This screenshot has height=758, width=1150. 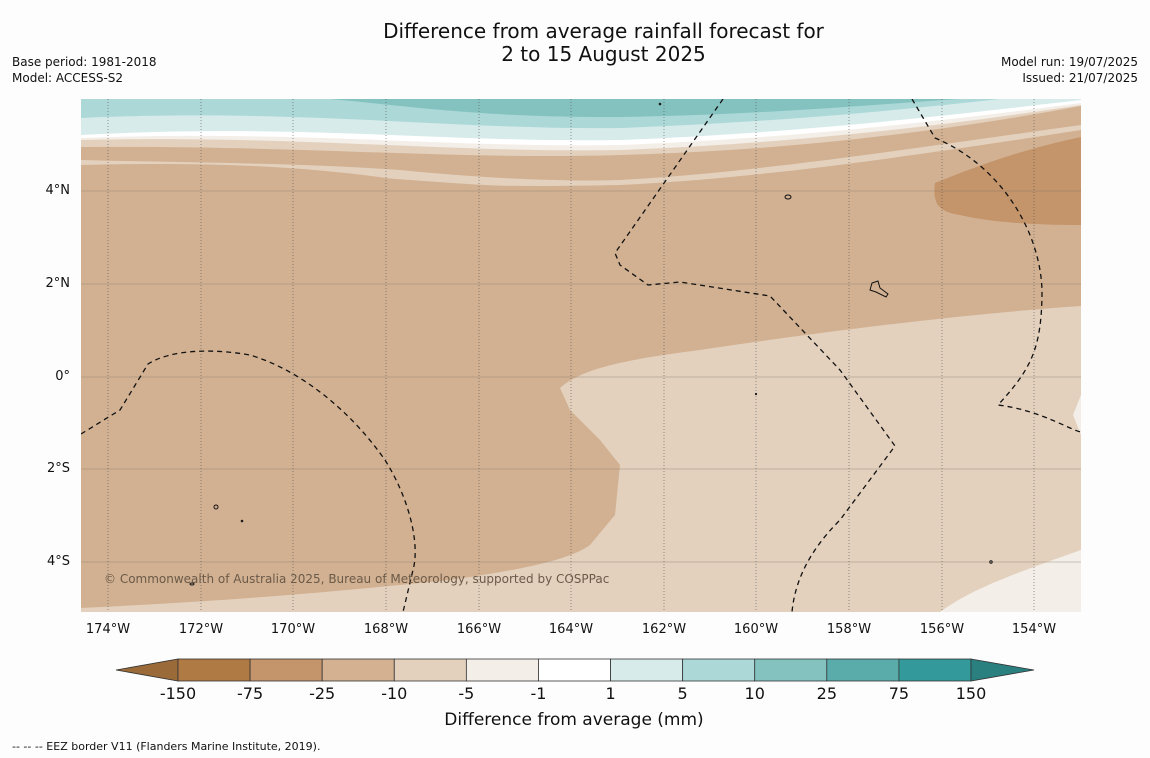 What do you see at coordinates (58, 190) in the screenshot?
I see `lat-label-4n: 4°N` at bounding box center [58, 190].